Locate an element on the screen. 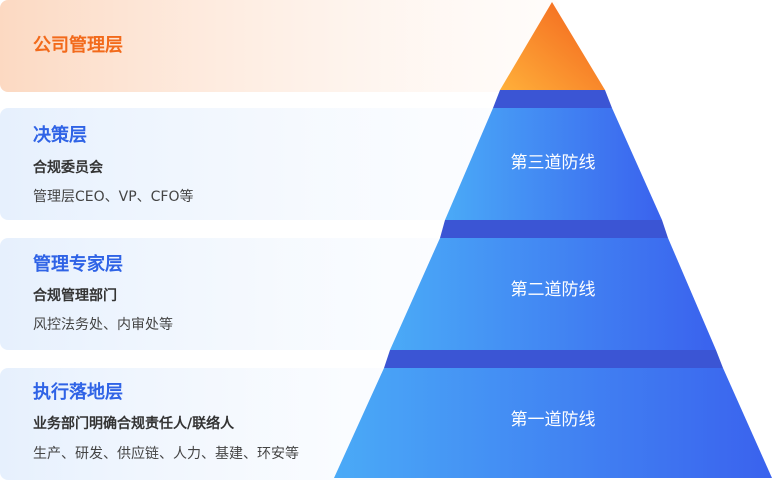  line-label: 第一道防线 is located at coordinates (553, 420).